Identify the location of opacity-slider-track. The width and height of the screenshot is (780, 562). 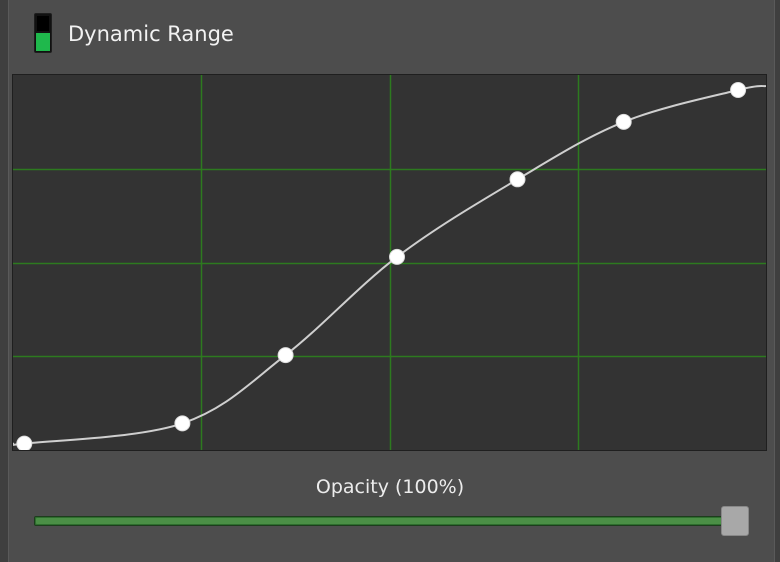
(384, 521).